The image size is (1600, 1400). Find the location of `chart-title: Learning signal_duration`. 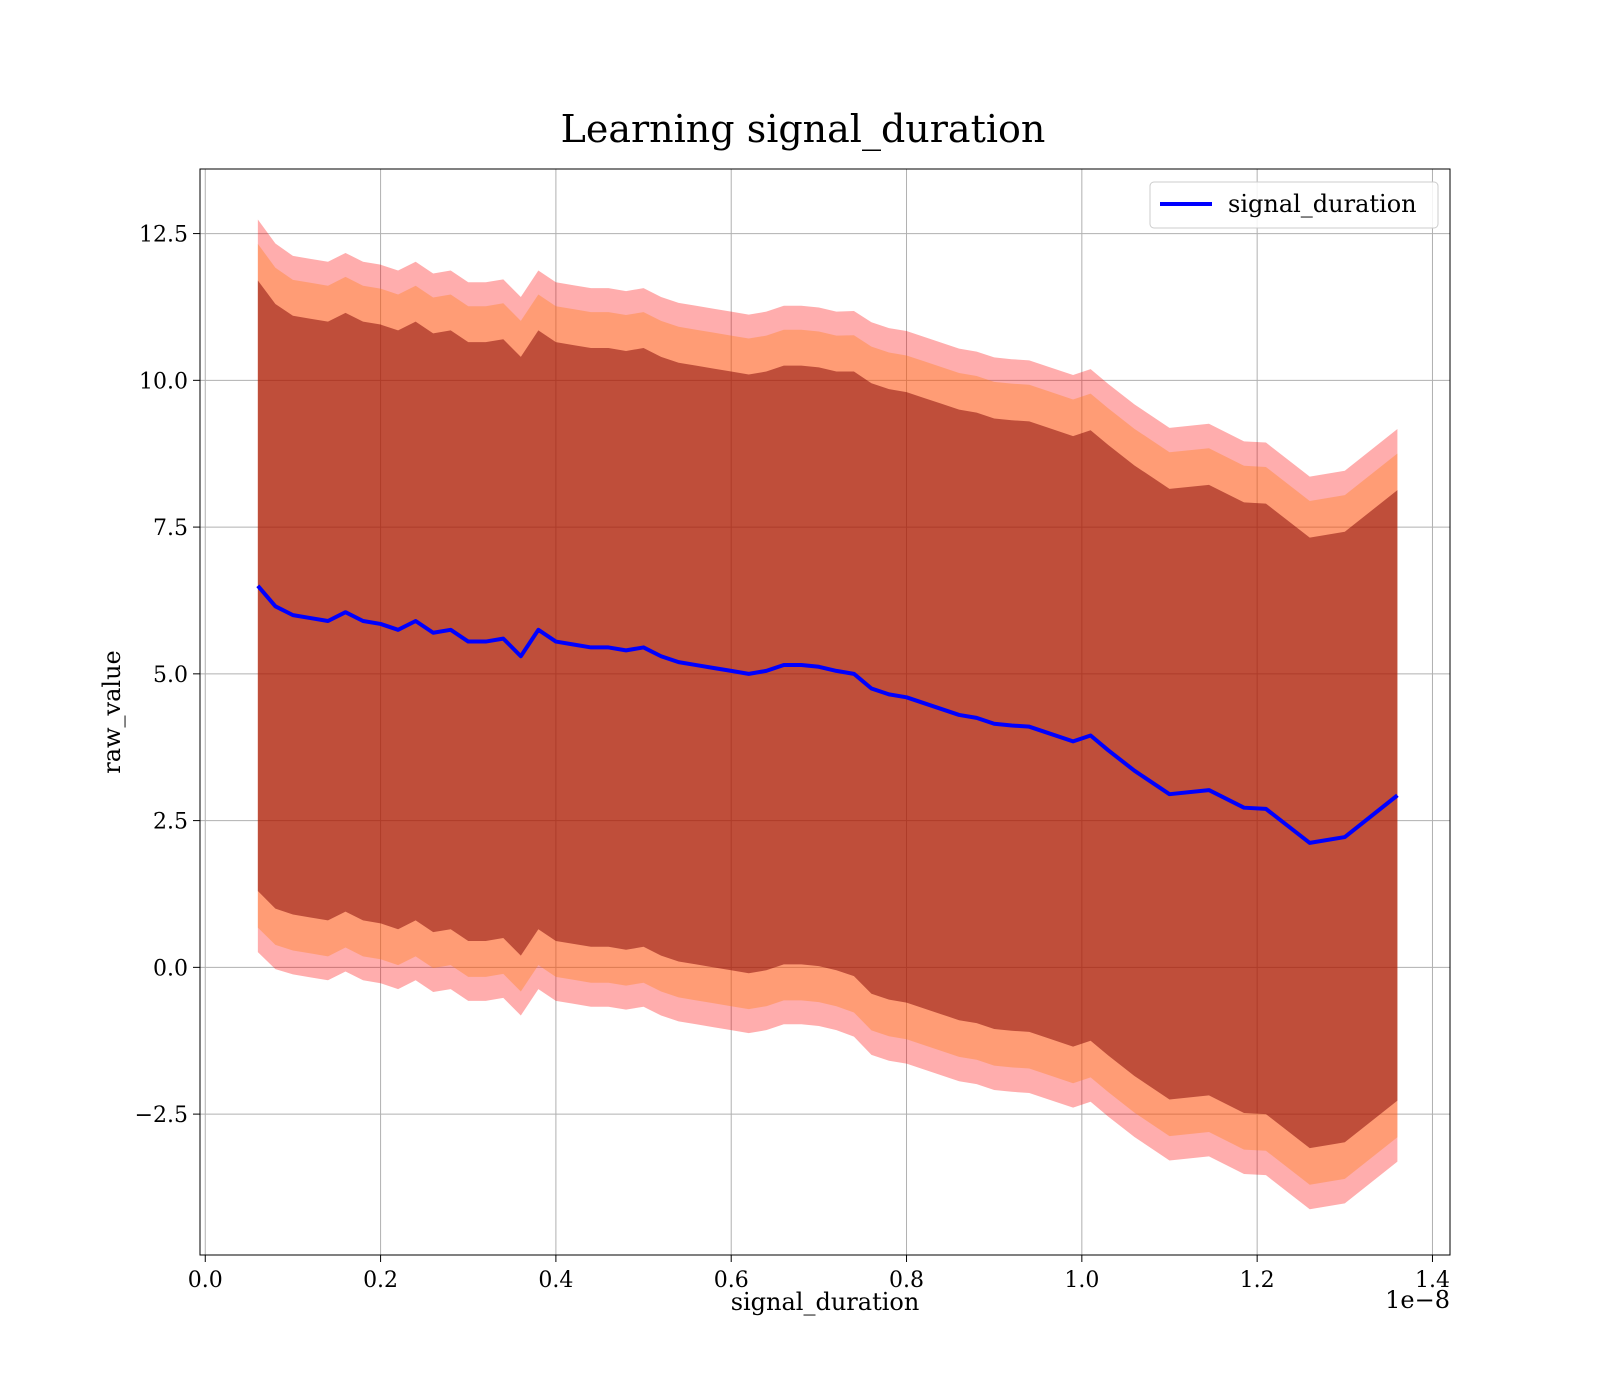

chart-title: Learning signal_duration is located at coordinates (803, 129).